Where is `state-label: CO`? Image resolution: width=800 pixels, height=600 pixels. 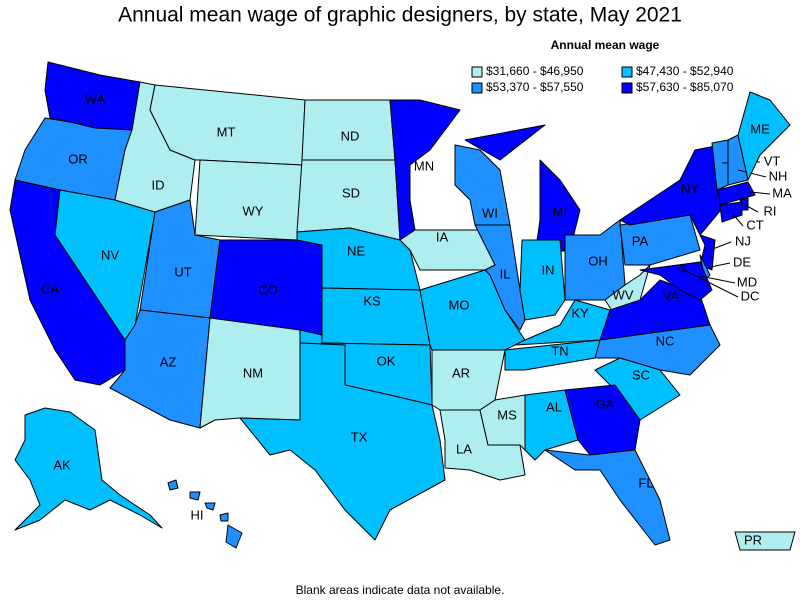 state-label: CO is located at coordinates (268, 289).